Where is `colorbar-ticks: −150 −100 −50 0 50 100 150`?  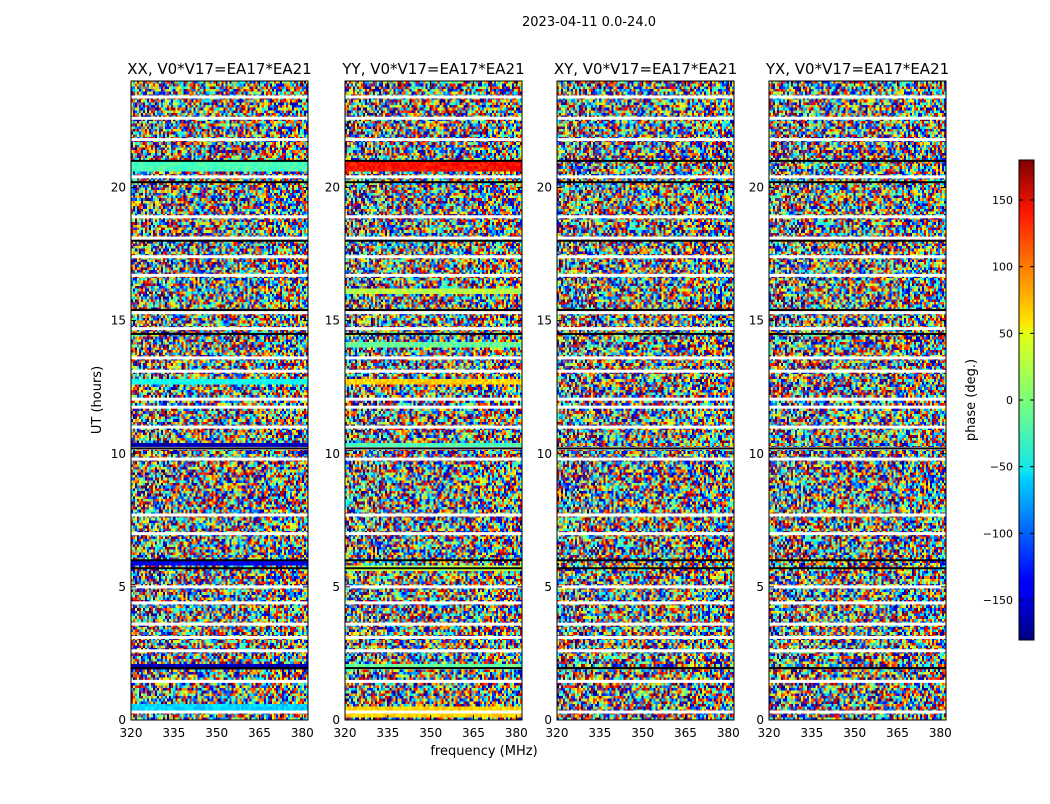 colorbar-ticks: −150 −100 −50 0 50 100 150 is located at coordinates (1008, 400).